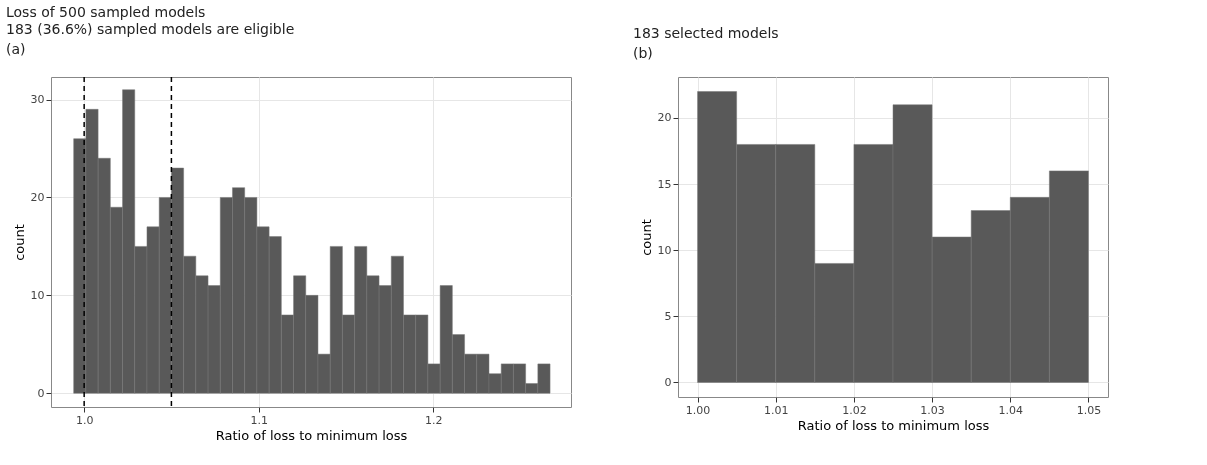 This screenshot has width=1207, height=465. I want to click on x-tick-label: 1.01, so click(776, 410).